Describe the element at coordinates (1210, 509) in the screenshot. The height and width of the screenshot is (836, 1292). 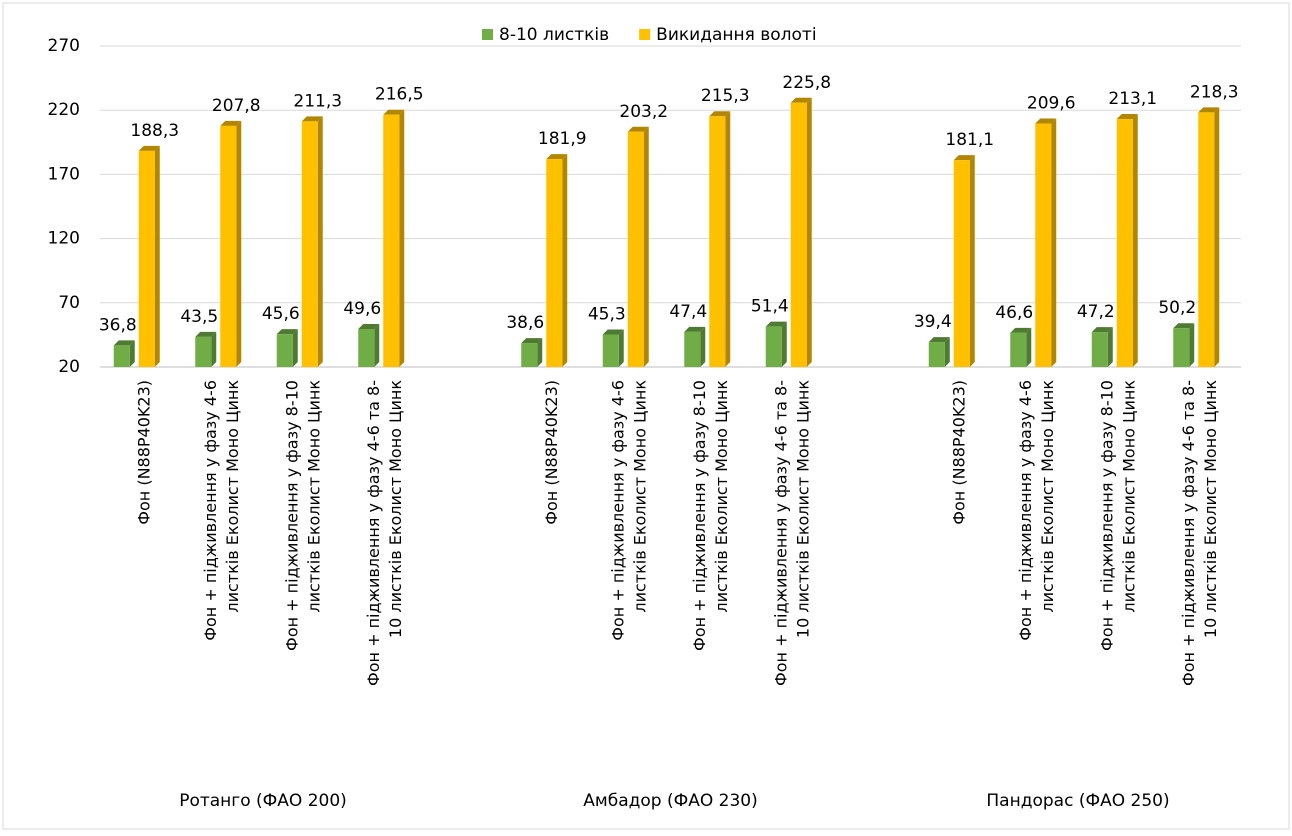
I see `x-tick-label: 10 листків Еколист Моно Цинк` at that location.